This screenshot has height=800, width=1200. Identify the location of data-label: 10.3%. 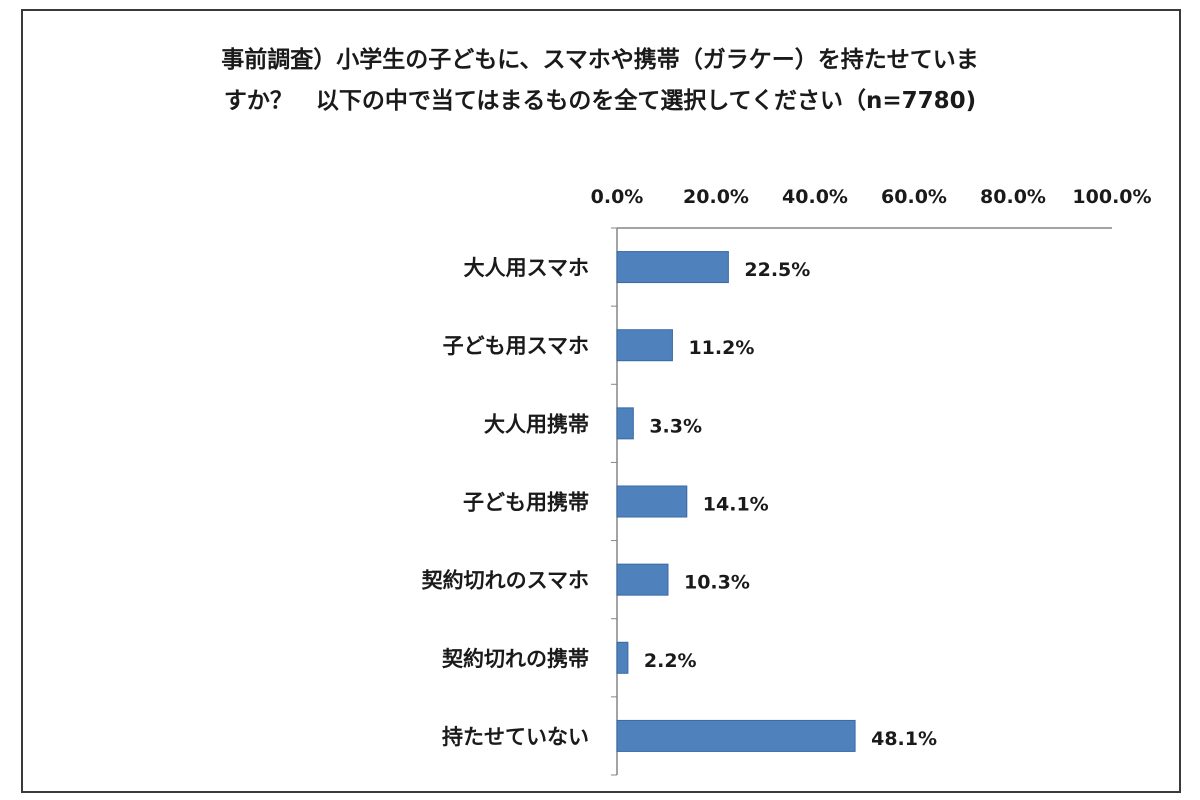
(717, 583).